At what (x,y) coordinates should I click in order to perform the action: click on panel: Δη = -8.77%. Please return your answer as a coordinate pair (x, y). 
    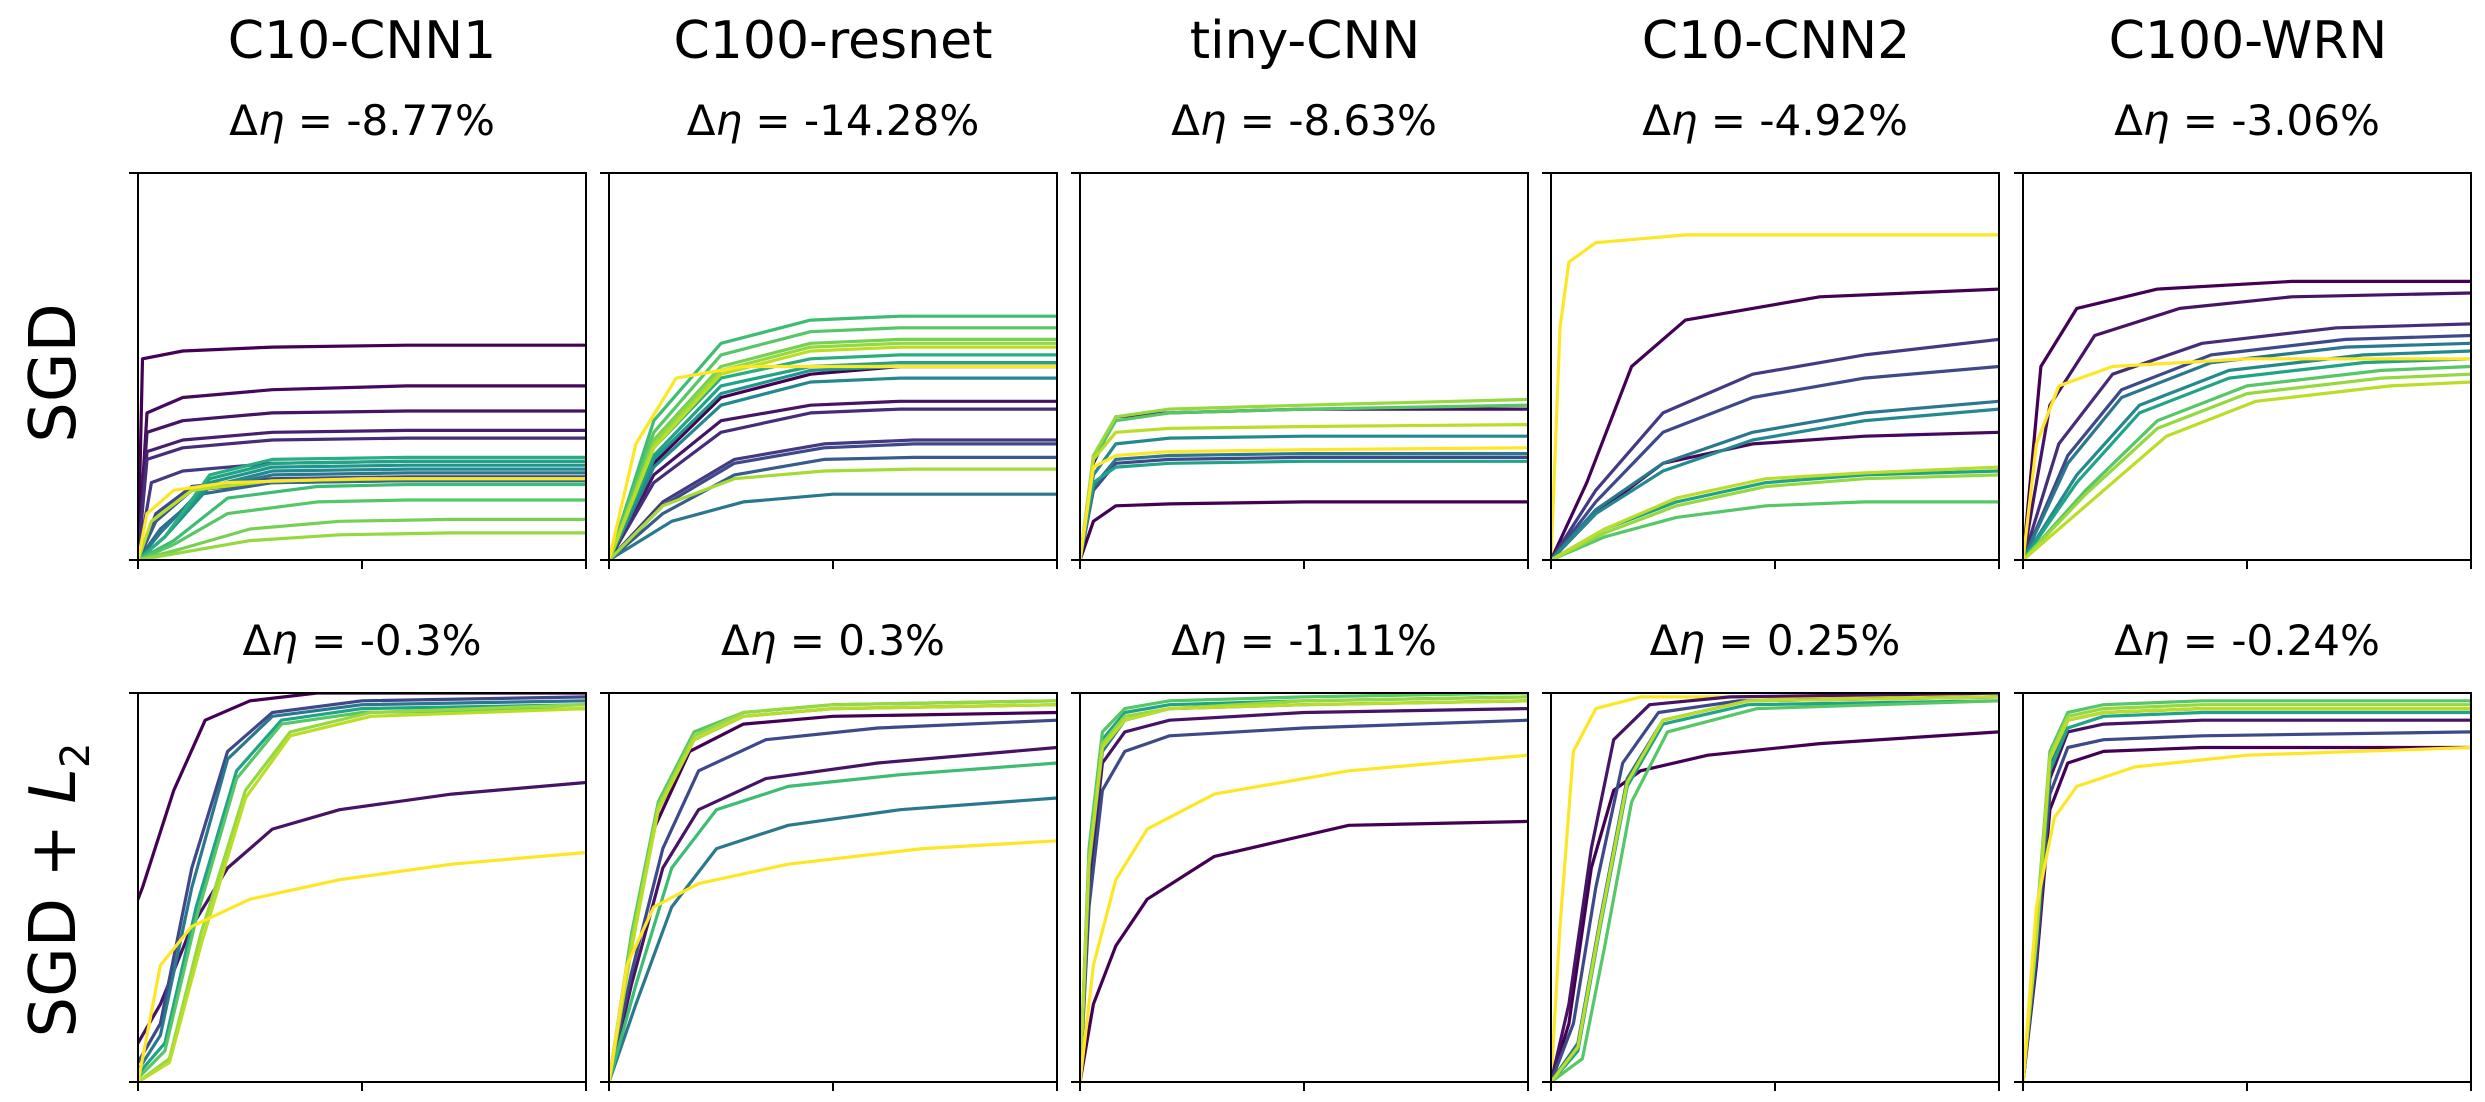
    Looking at the image, I should click on (358, 332).